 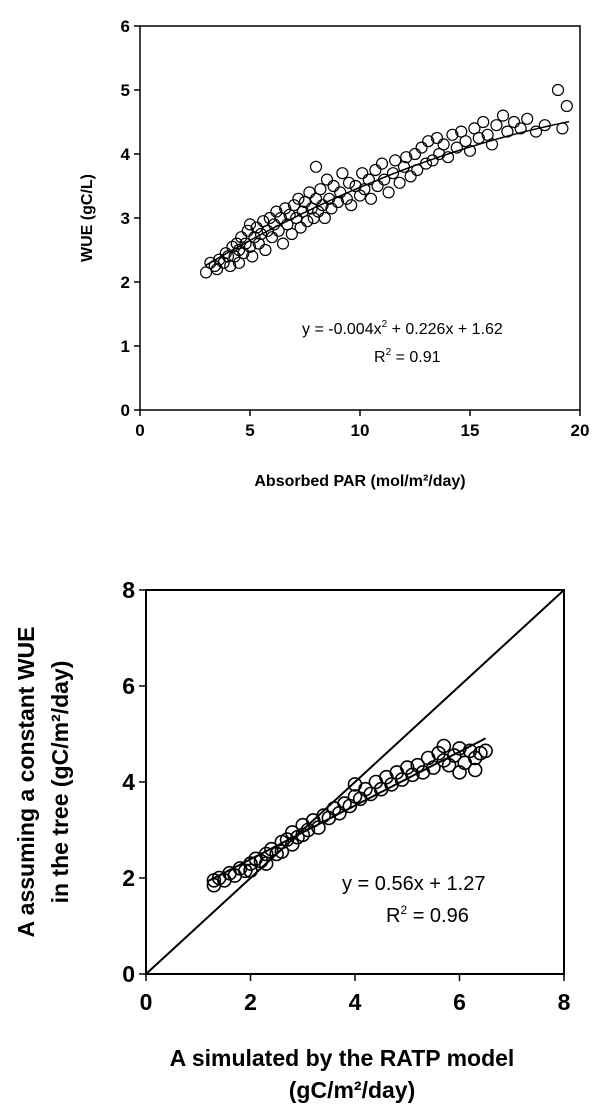 I want to click on x-tick-label: 8, so click(x=564, y=1002).